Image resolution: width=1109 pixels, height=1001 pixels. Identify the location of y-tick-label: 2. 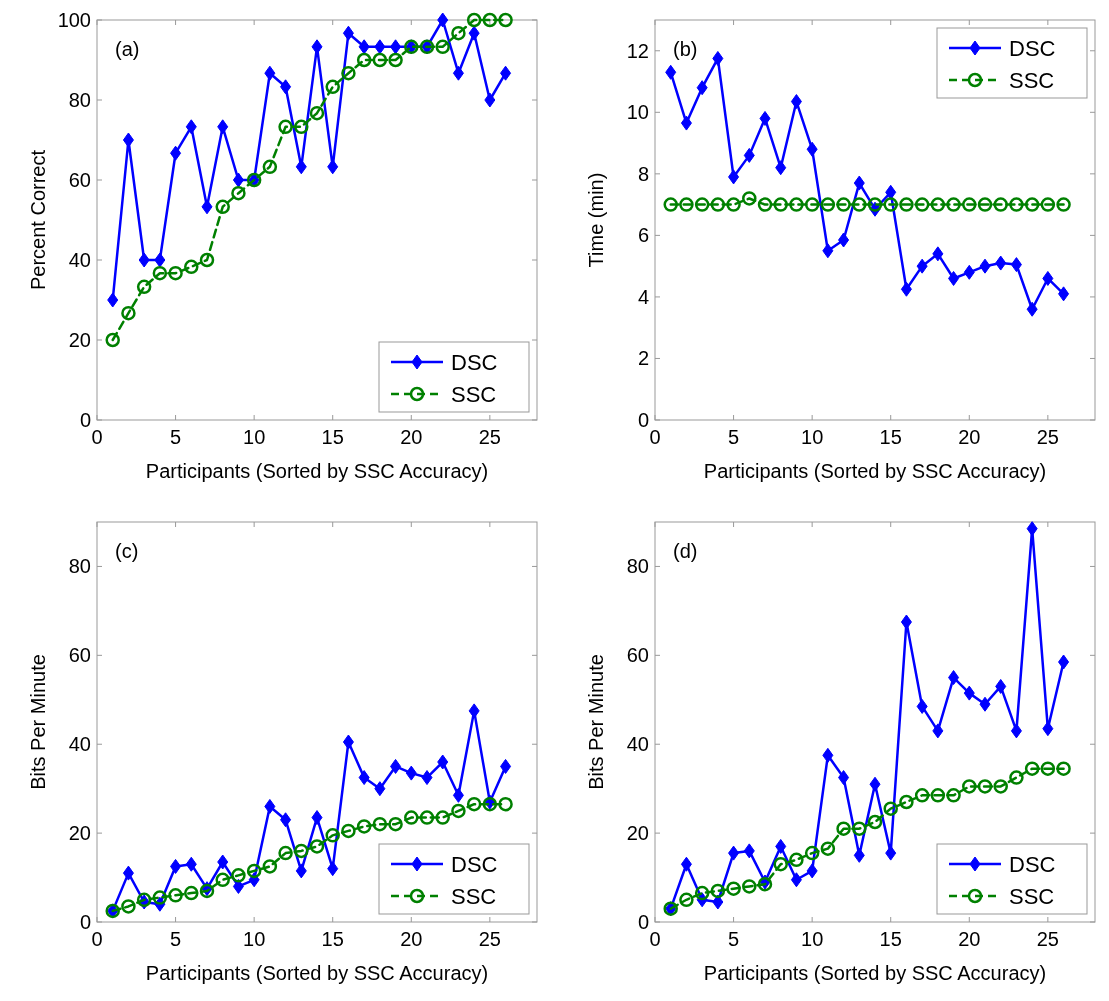
(643, 358).